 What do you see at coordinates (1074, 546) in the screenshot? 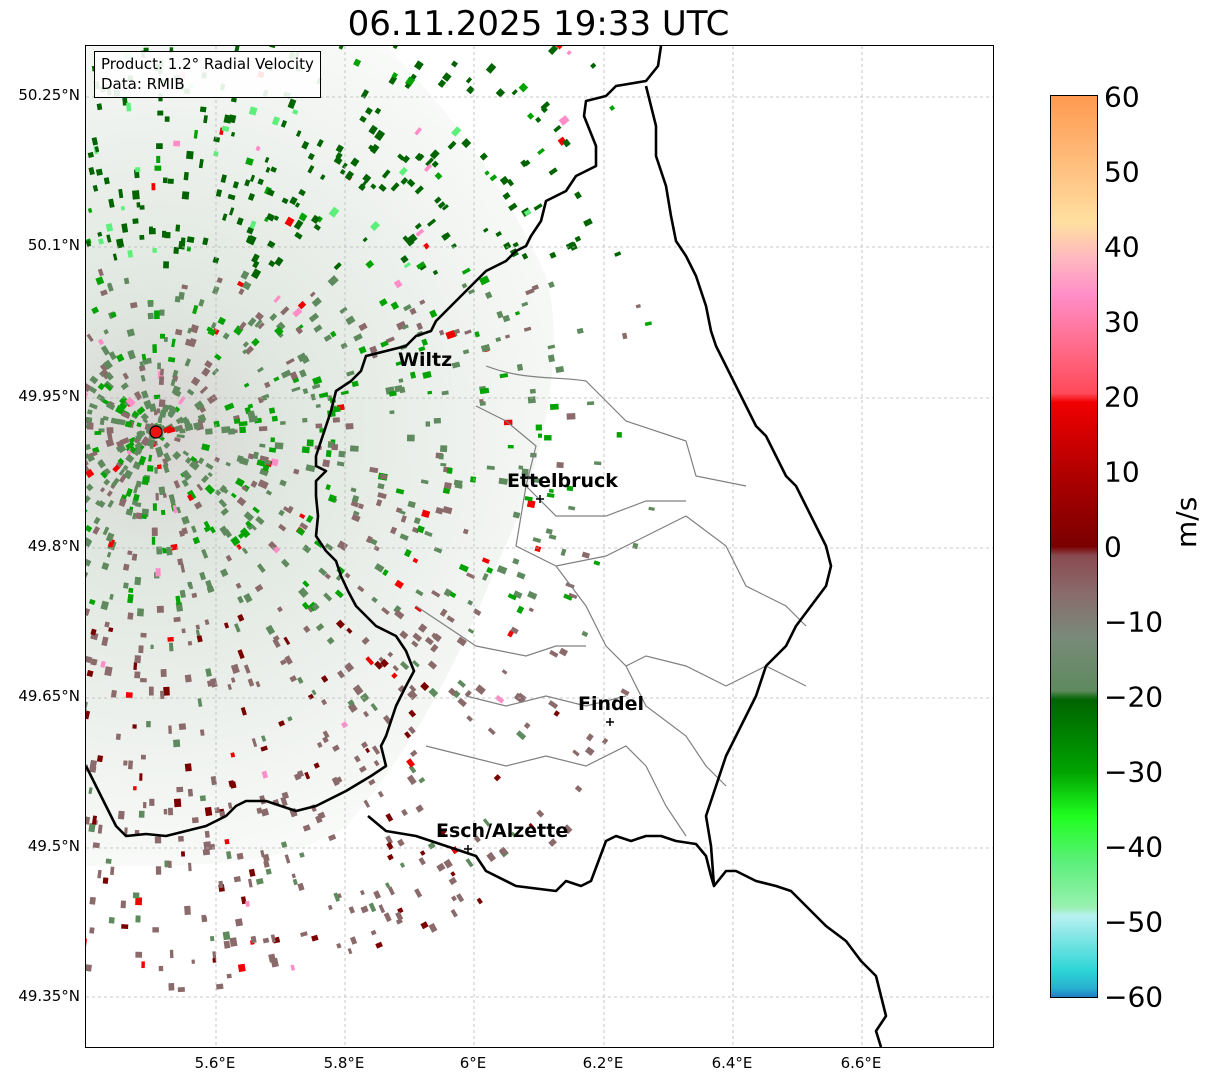
I see `velocity-colorbar` at bounding box center [1074, 546].